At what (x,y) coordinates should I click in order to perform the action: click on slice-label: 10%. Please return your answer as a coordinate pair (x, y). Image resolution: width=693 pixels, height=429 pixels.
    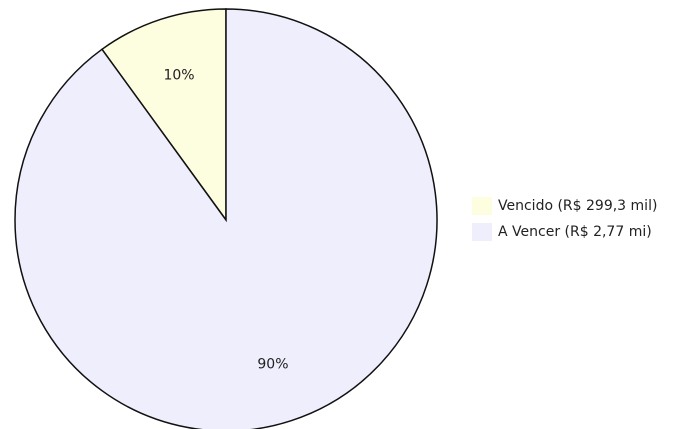
    Looking at the image, I should click on (178, 76).